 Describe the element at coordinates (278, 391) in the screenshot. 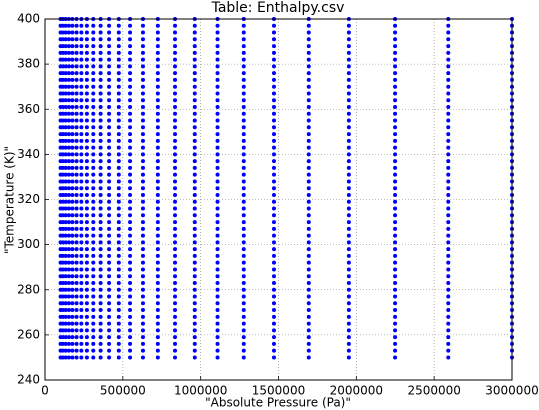

I see `x-tick-label: 1500000` at that location.